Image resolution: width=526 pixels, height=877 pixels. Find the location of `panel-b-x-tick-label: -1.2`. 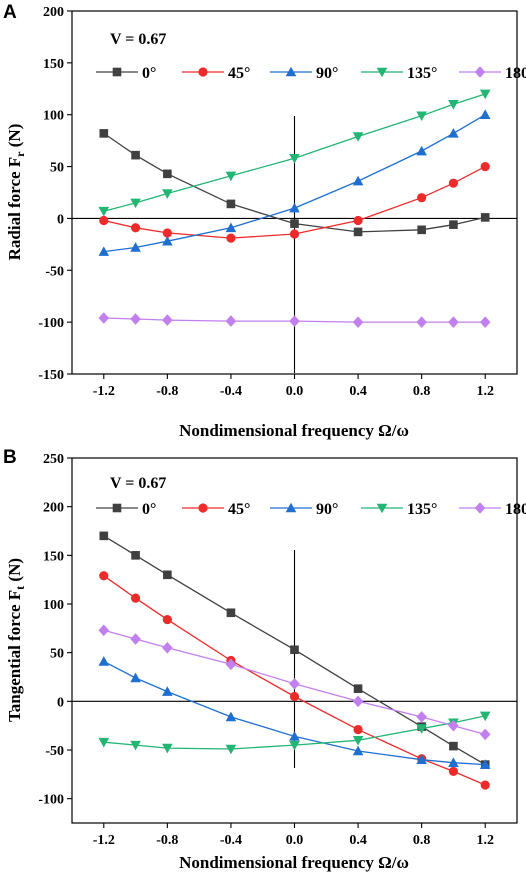

panel-b-x-tick-label: -1.2 is located at coordinates (104, 840).